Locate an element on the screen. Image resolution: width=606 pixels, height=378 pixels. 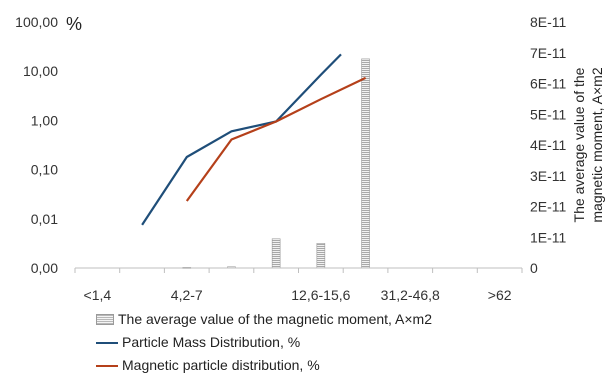
legend-label-magnetic-distribution: Magnetic particle distribution, % is located at coordinates (221, 365).